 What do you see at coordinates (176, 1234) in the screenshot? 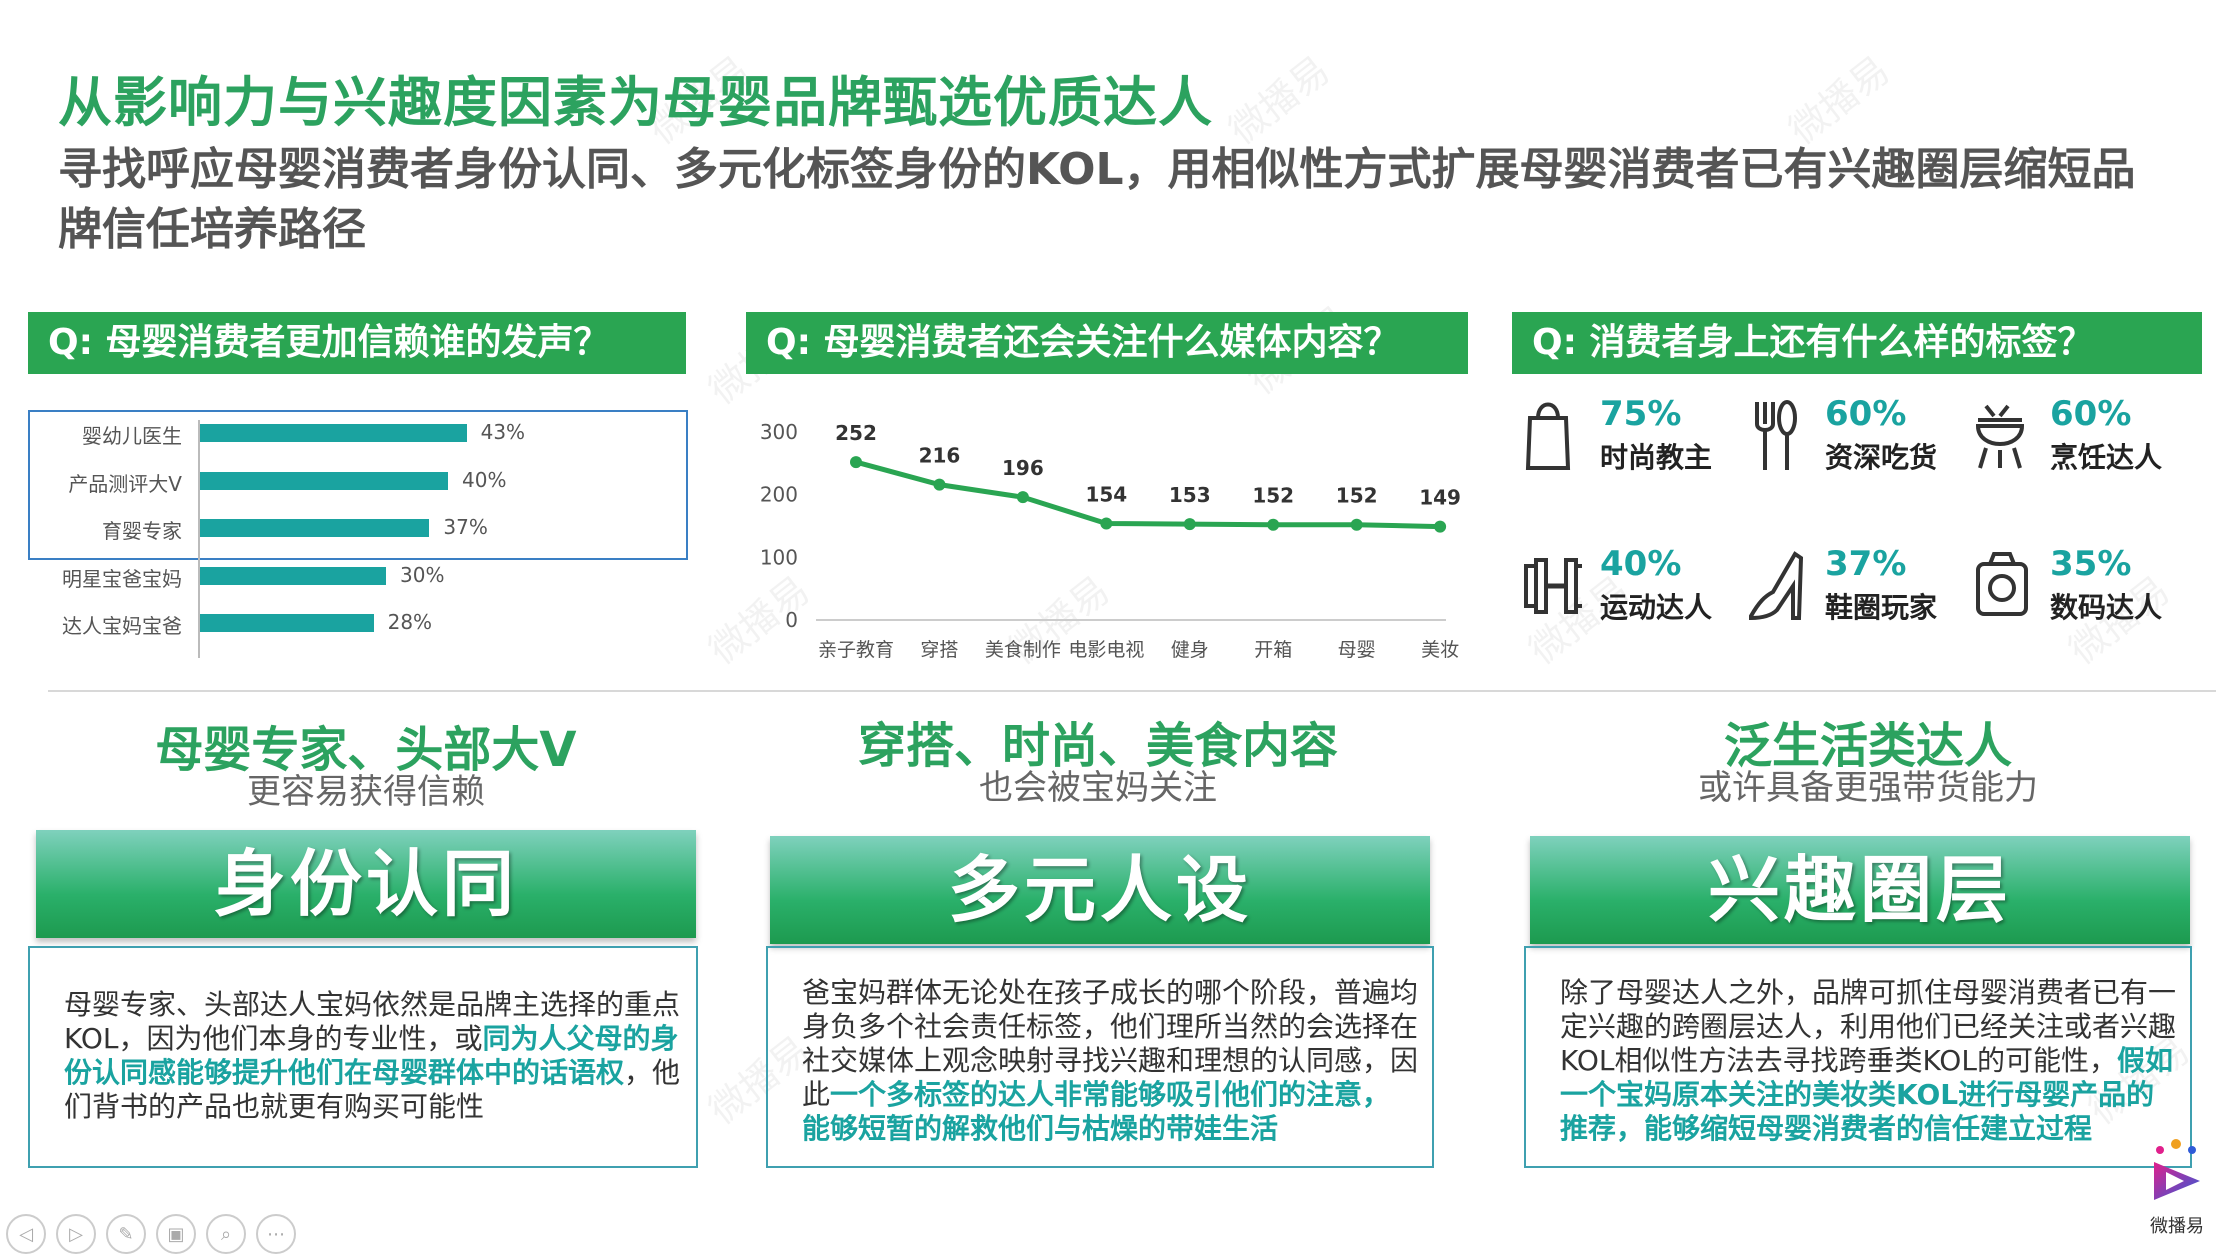
I see `slides-icon: ▣` at bounding box center [176, 1234].